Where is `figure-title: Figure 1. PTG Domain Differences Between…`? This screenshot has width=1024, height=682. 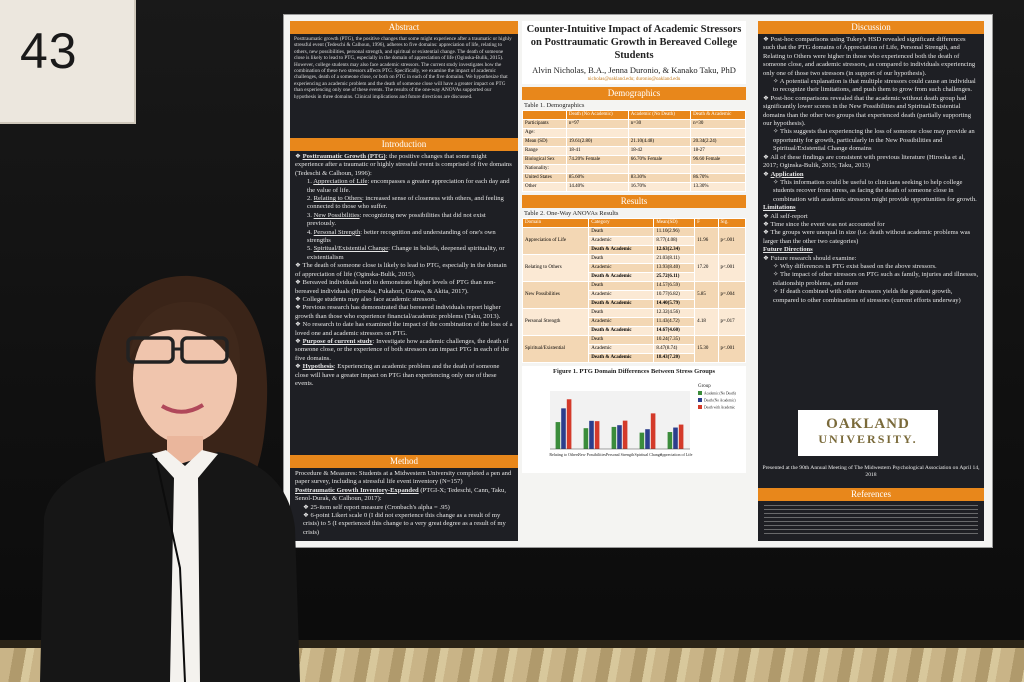 figure-title: Figure 1. PTG Domain Differences Between… is located at coordinates (633, 371).